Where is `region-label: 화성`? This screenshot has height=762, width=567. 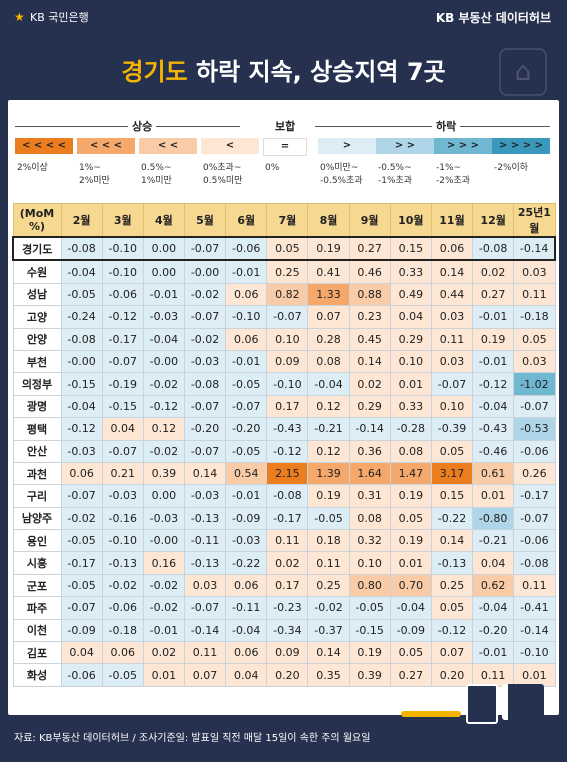
region-label: 화성 is located at coordinates (37, 675).